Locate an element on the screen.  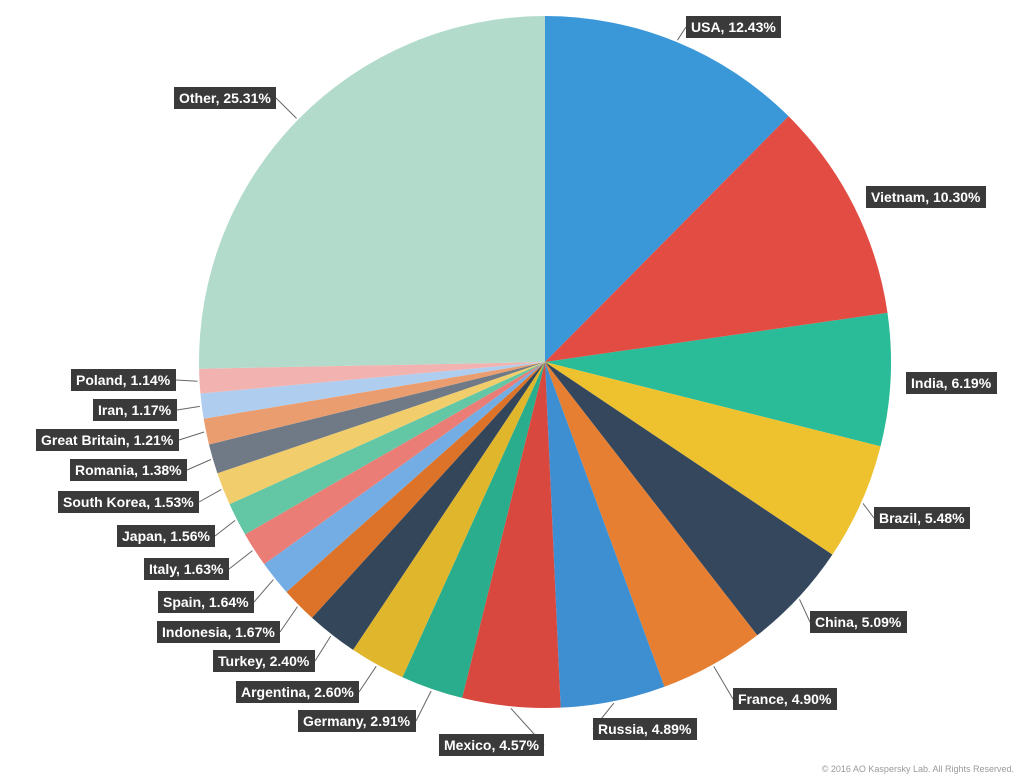
slice-label-usa: USA, 12.43% is located at coordinates (733, 27).